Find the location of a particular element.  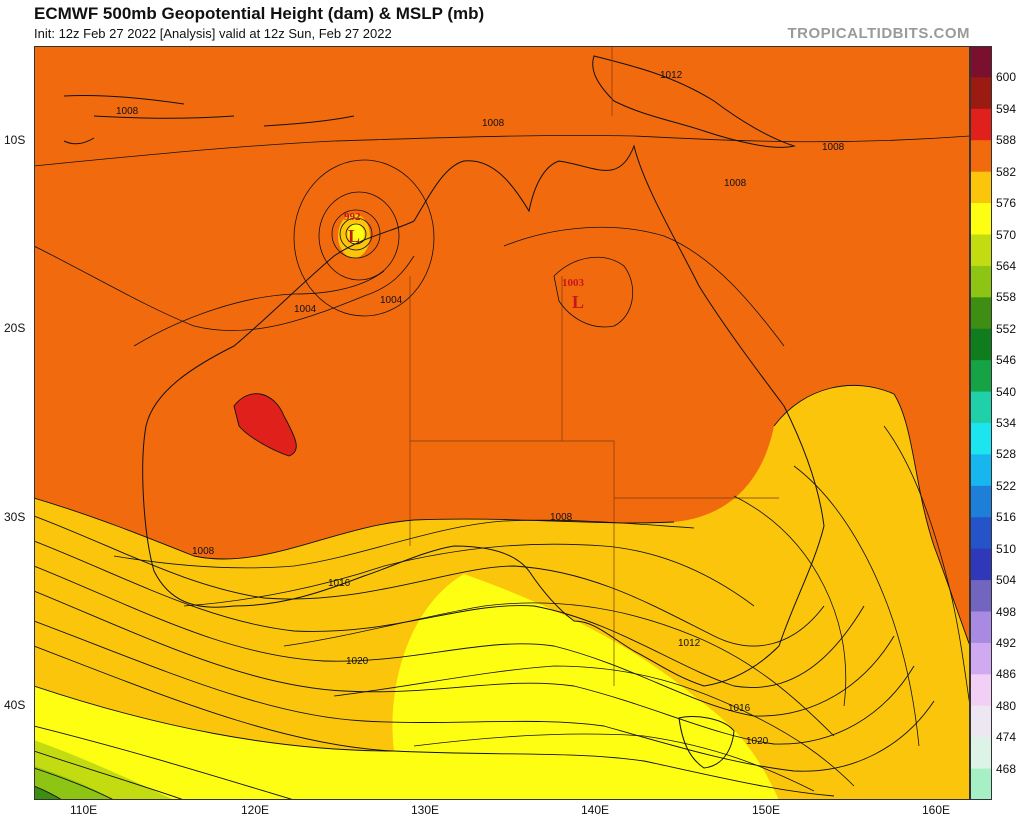

colorbar-label: 480 is located at coordinates (1006, 705).